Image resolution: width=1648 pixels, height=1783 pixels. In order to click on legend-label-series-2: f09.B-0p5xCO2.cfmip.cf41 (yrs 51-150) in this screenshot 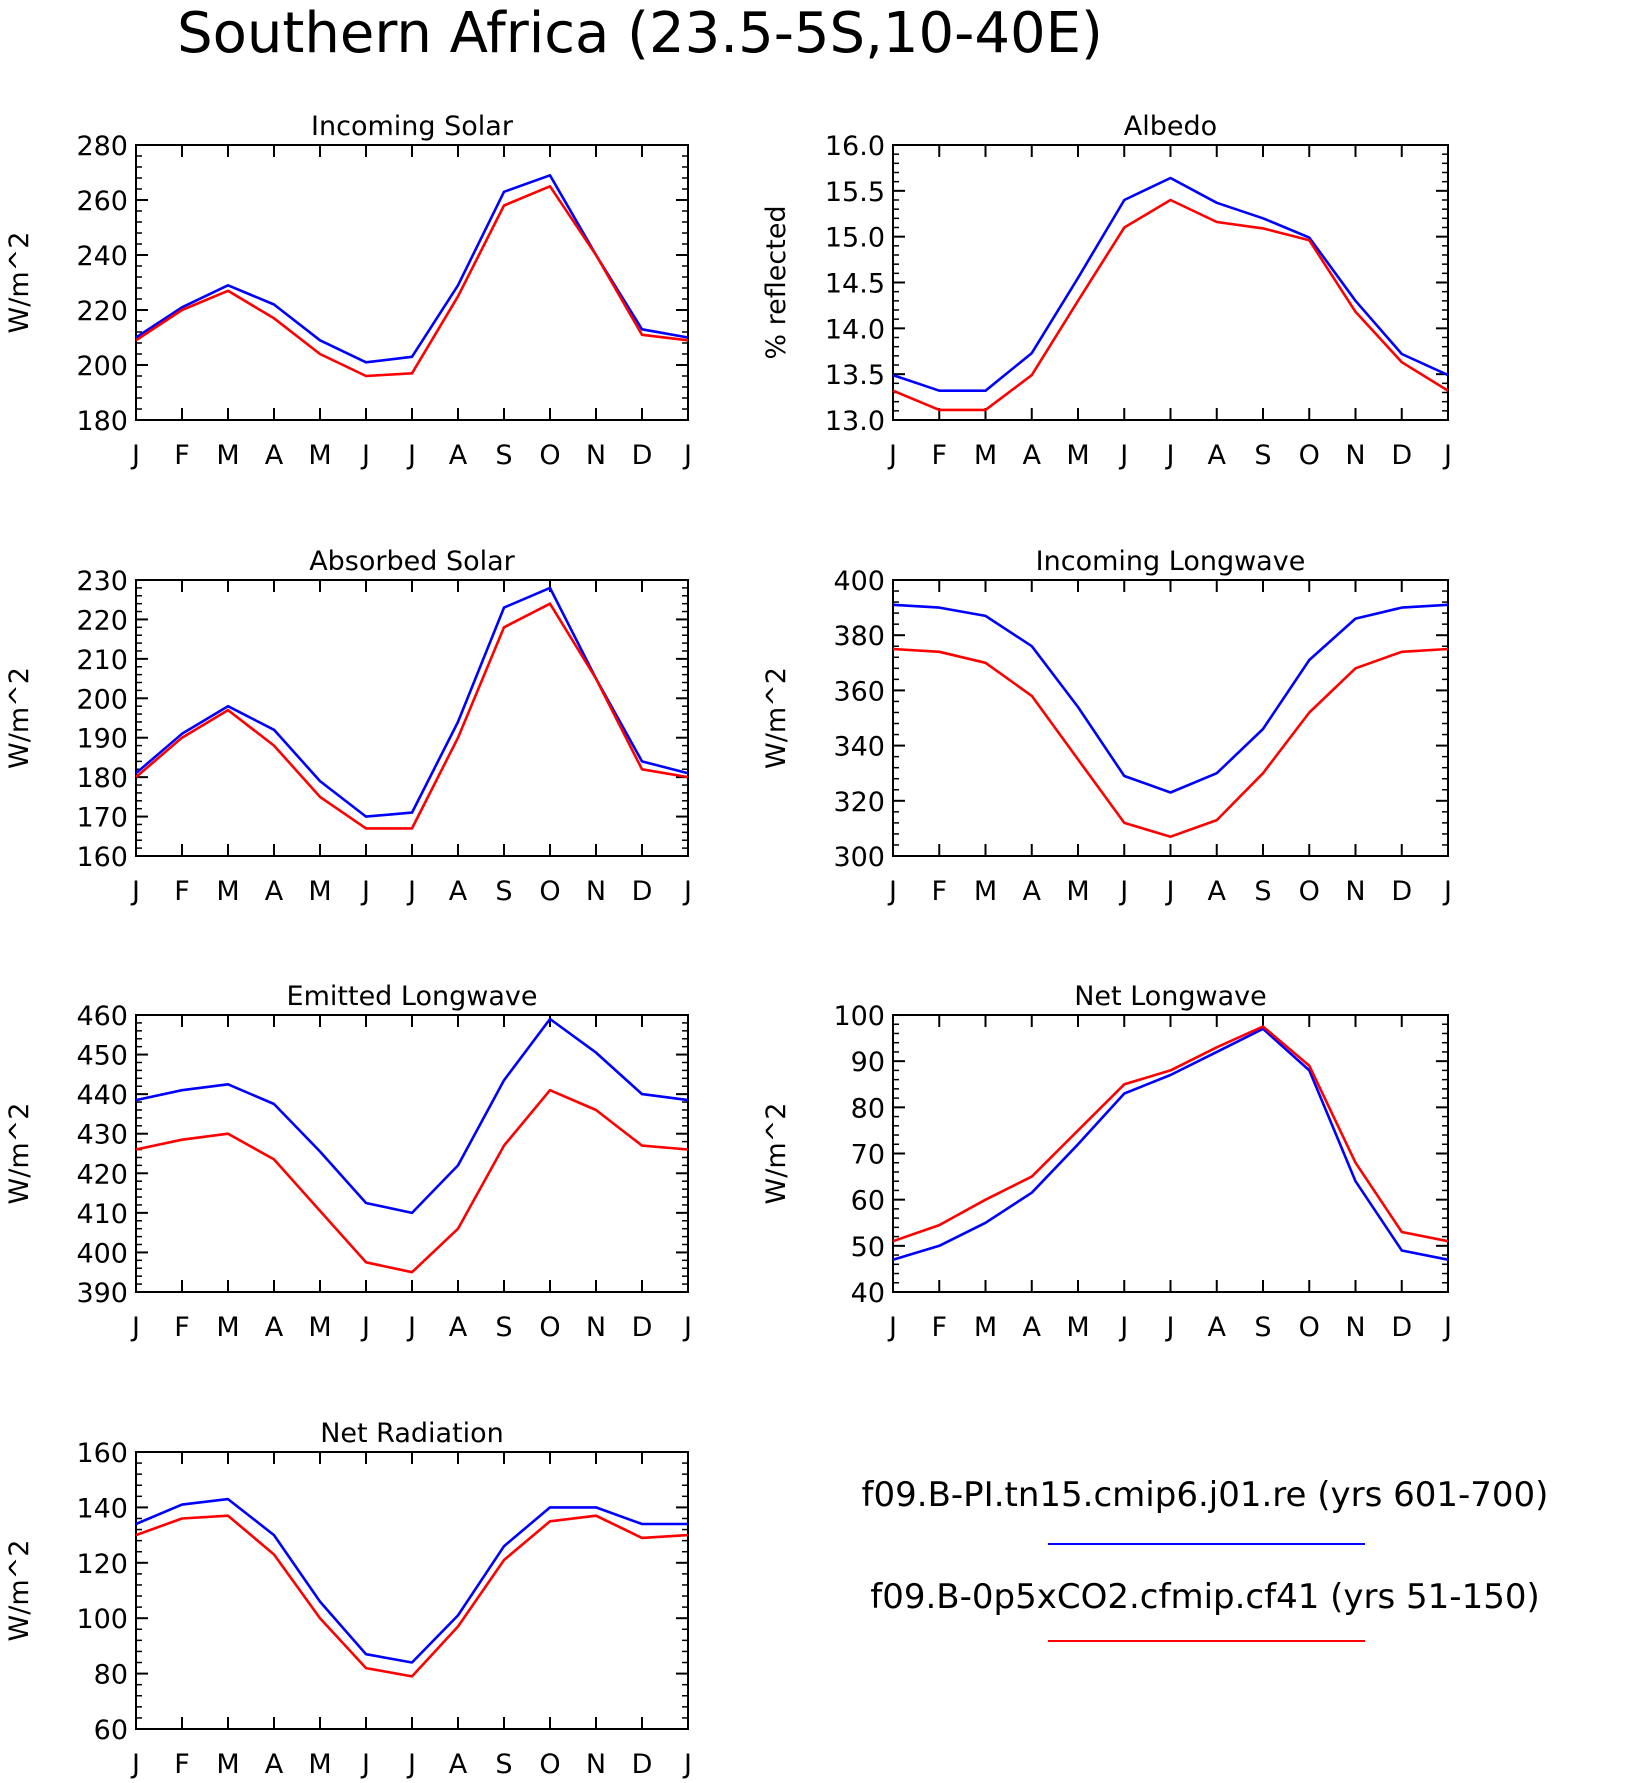, I will do `click(1204, 1597)`.